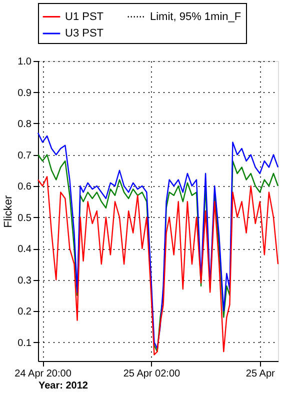 The width and height of the screenshot is (285, 400). Describe the element at coordinates (63, 386) in the screenshot. I see `x-axis-title: Year: 2012` at that location.